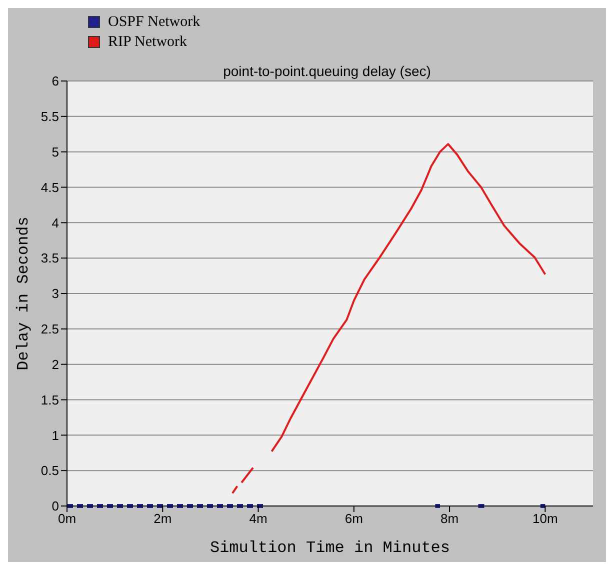  I want to click on y-tick-label: 5, so click(55, 152).